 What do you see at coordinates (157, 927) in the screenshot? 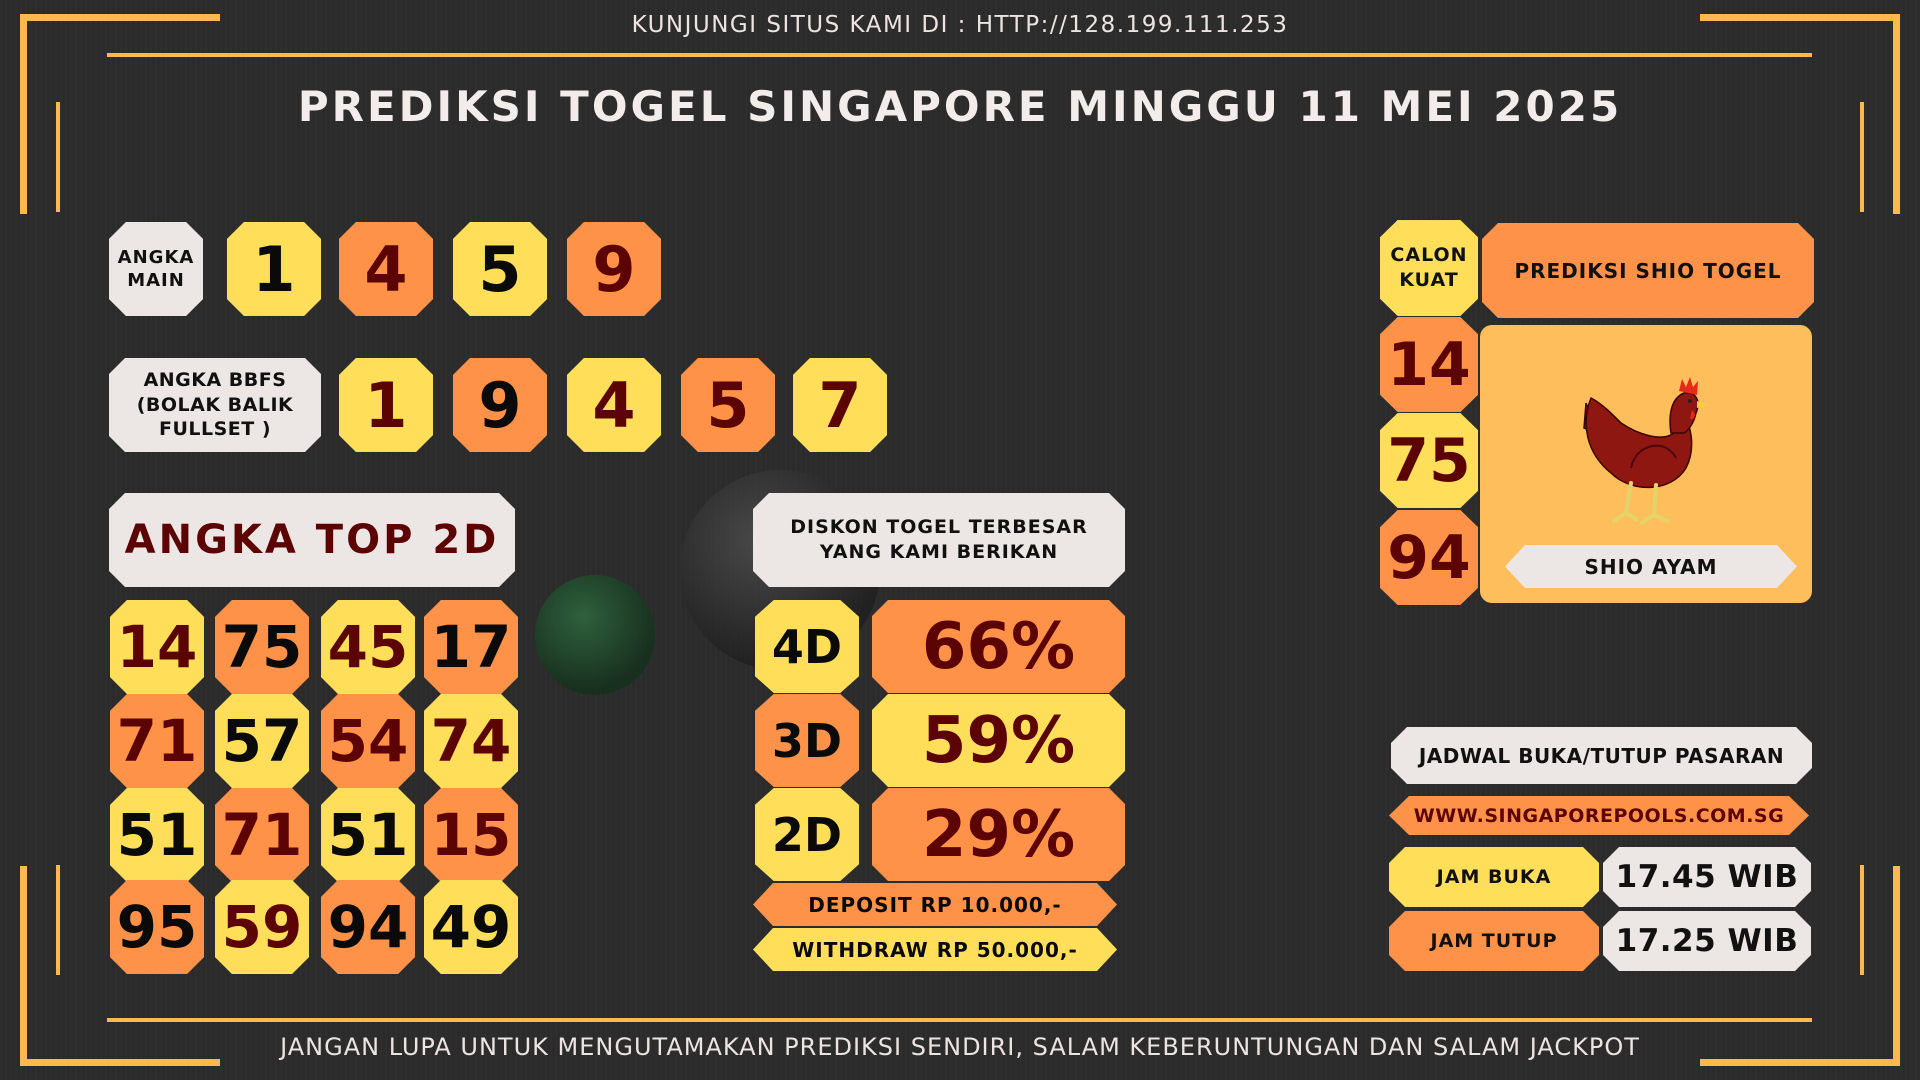
I see `top-2d-number: 95` at bounding box center [157, 927].